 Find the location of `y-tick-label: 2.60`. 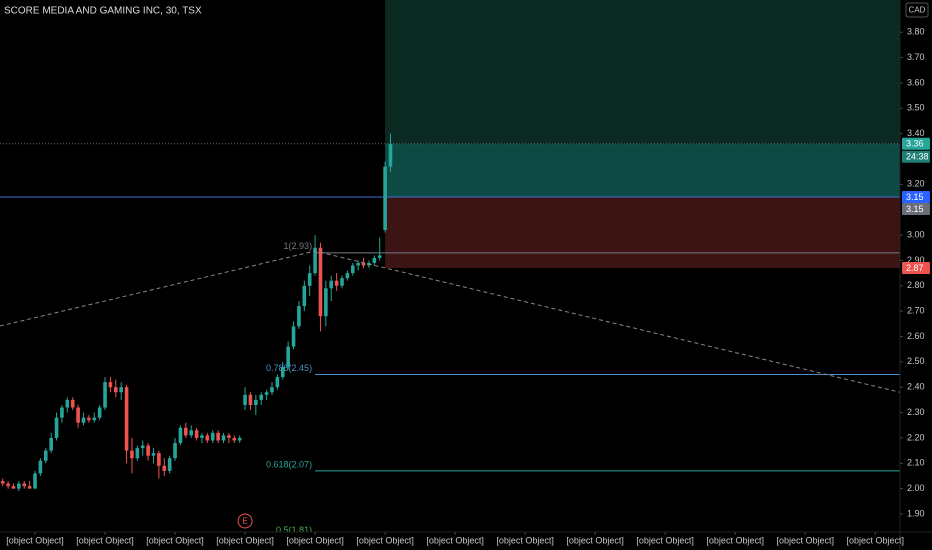

y-tick-label: 2.60 is located at coordinates (916, 336).